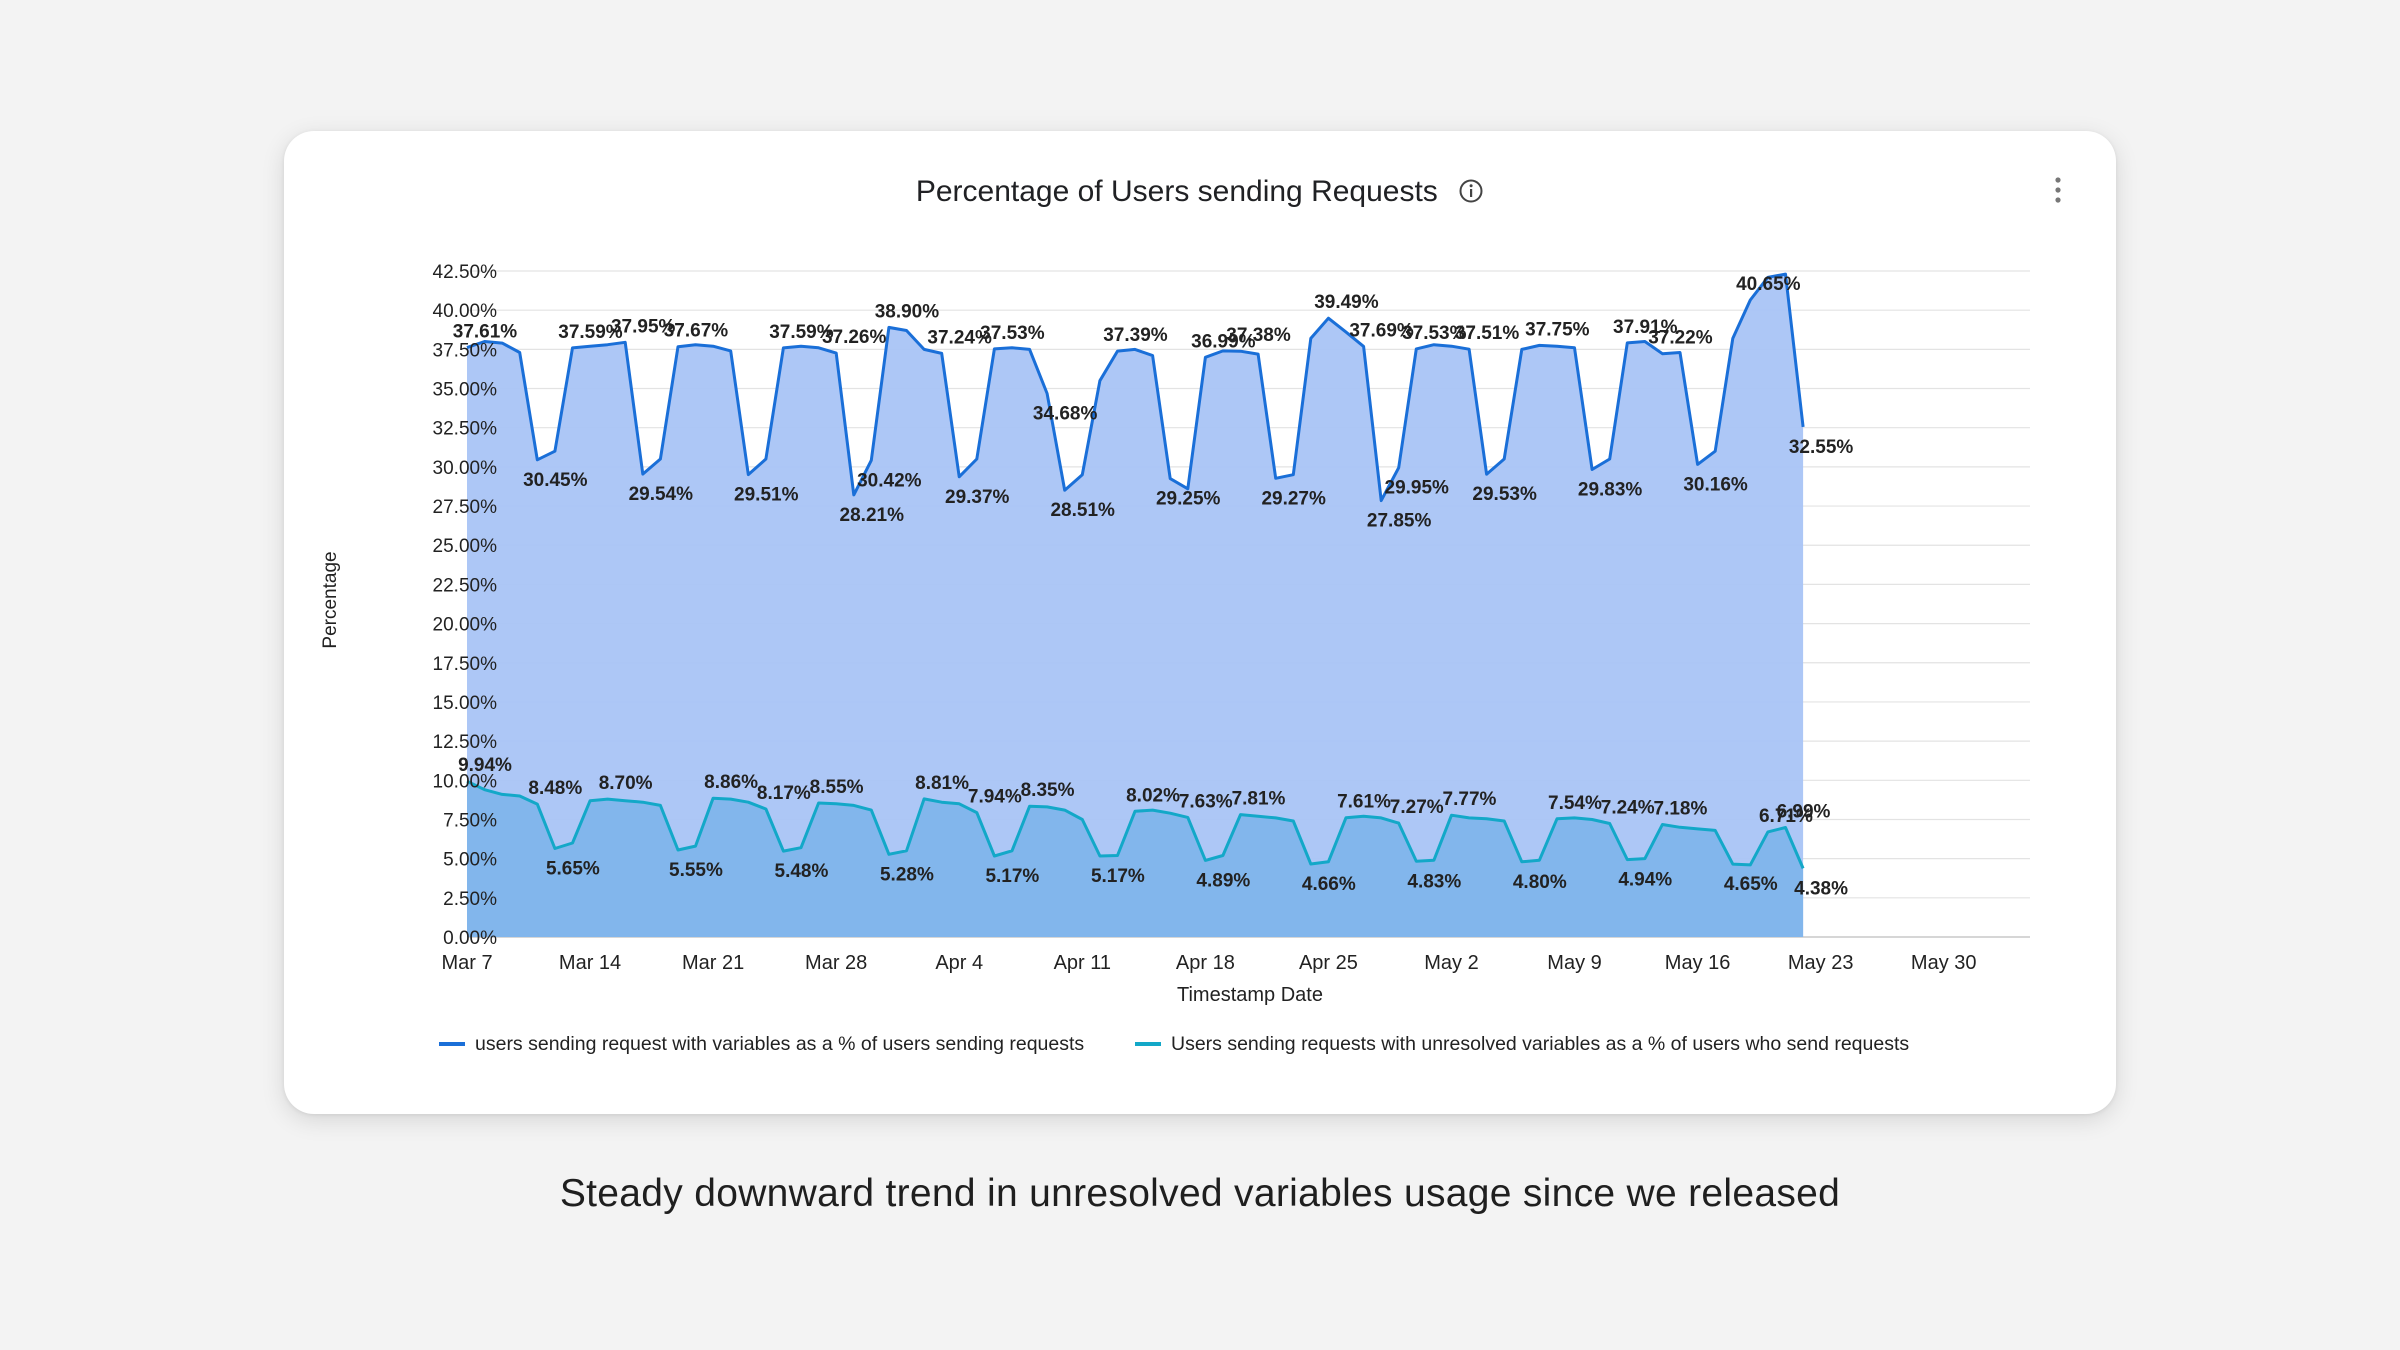  What do you see at coordinates (1540, 882) in the screenshot?
I see `data-label: 4.80%` at bounding box center [1540, 882].